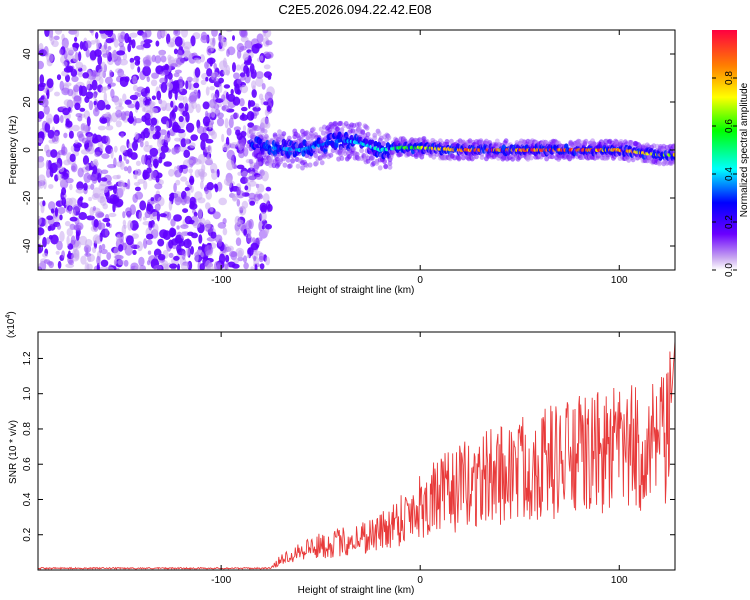 The width and height of the screenshot is (750, 600). I want to click on snr-y-tick-label: 0.2, so click(27, 534).